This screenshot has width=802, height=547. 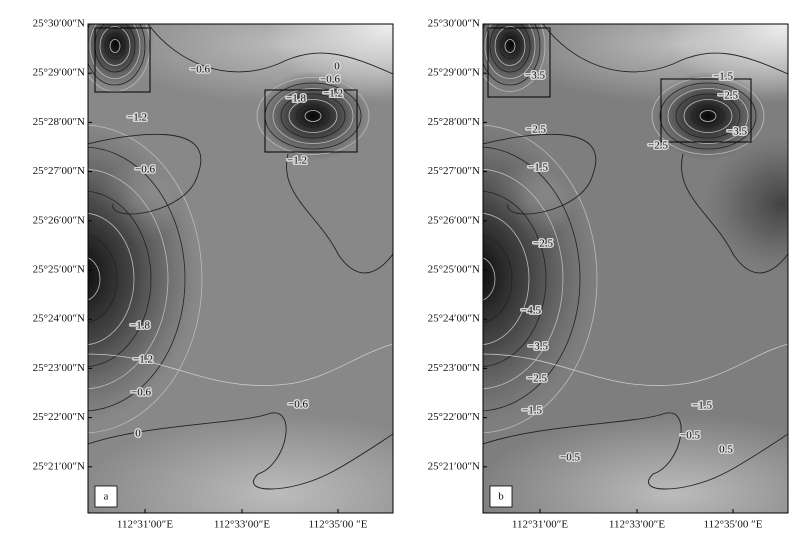 I want to click on panel-label: a, so click(x=106, y=497).